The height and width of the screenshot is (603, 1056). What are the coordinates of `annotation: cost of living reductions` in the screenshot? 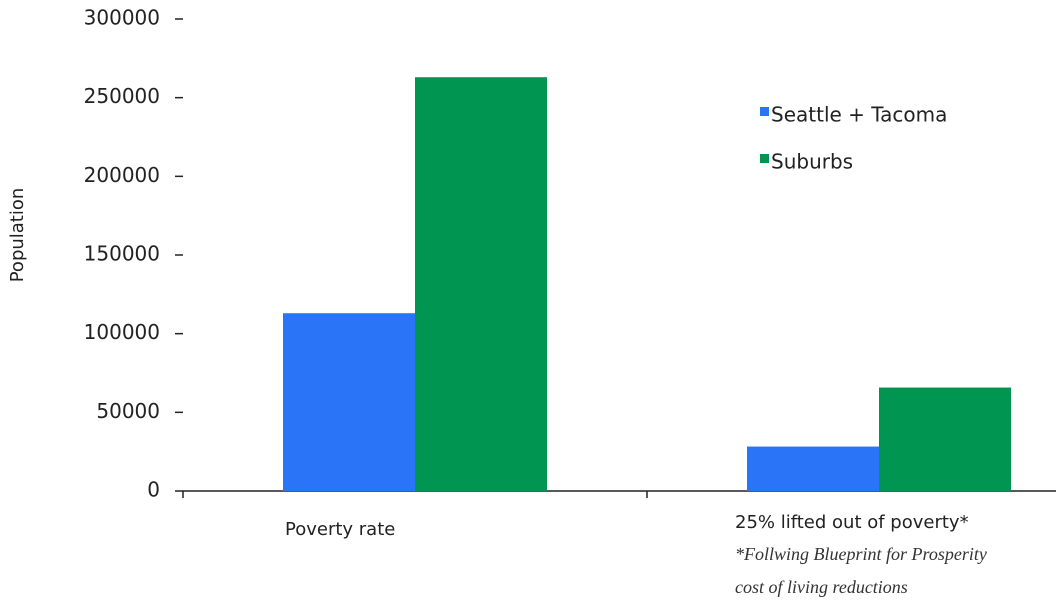 It's located at (821, 587).